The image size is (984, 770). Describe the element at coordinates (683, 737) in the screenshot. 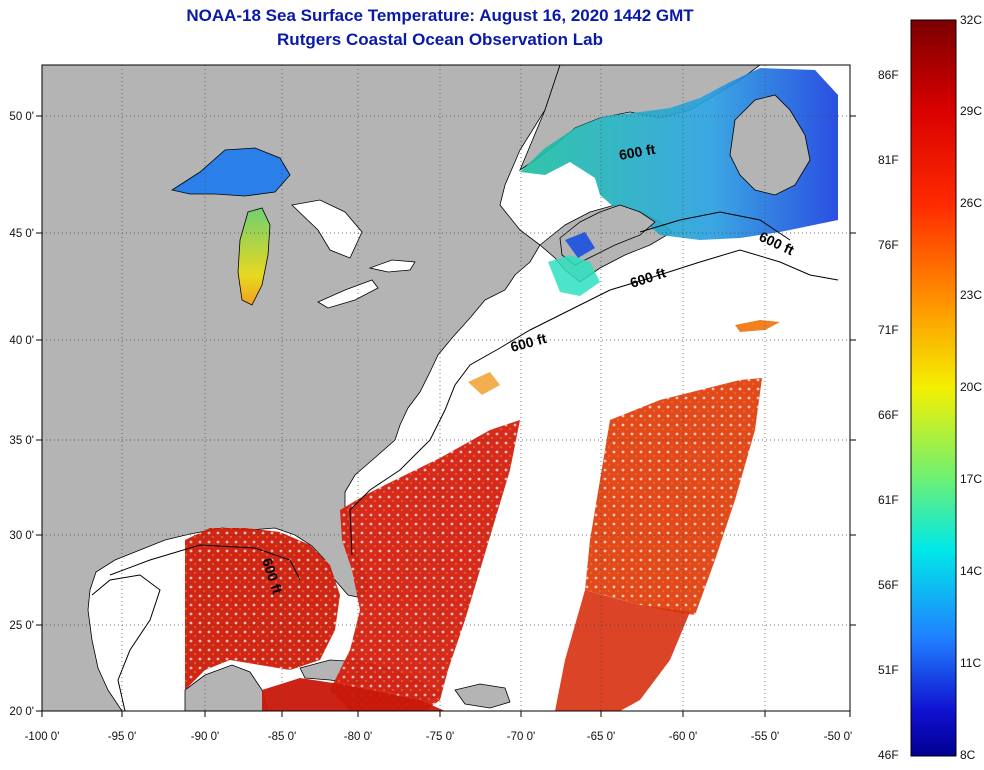

I see `lon-label: -60 0'` at that location.